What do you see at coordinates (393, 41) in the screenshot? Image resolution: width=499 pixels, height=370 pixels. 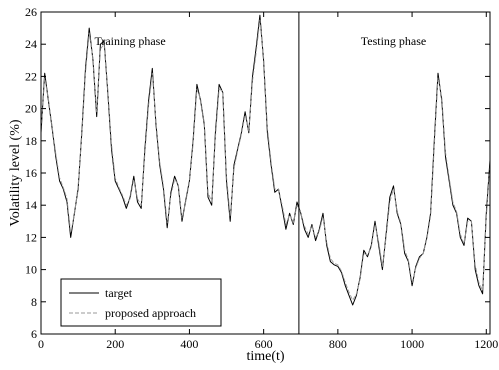 I see `testing-phase-annotation: Testing phase` at bounding box center [393, 41].